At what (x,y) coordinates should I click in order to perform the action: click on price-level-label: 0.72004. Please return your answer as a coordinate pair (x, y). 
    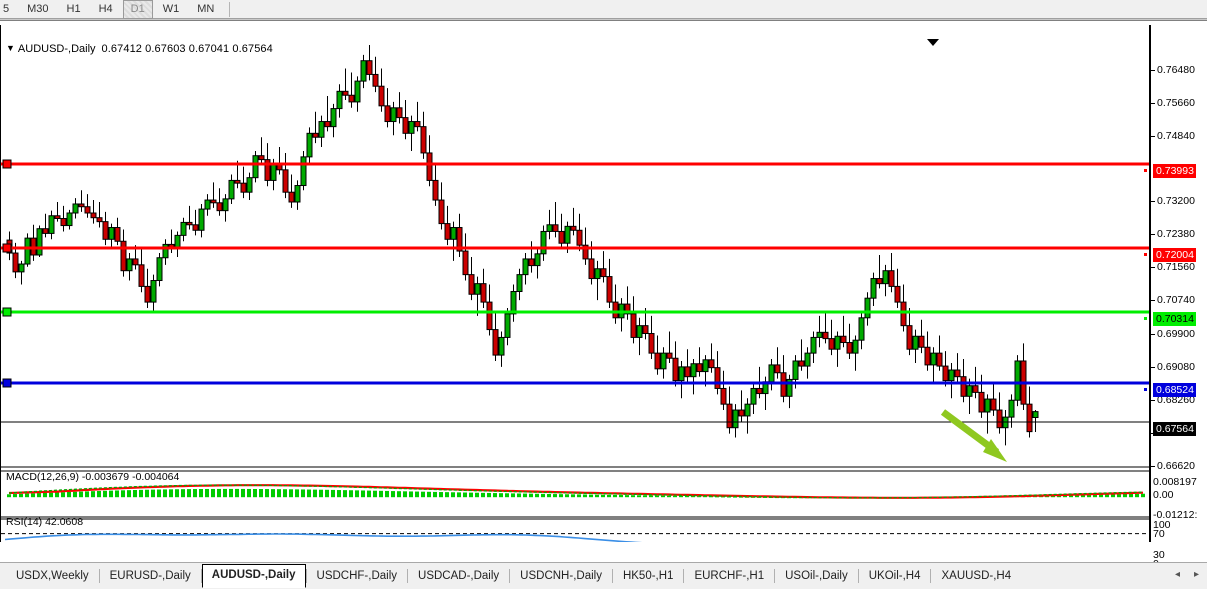
    Looking at the image, I should click on (1169, 255).